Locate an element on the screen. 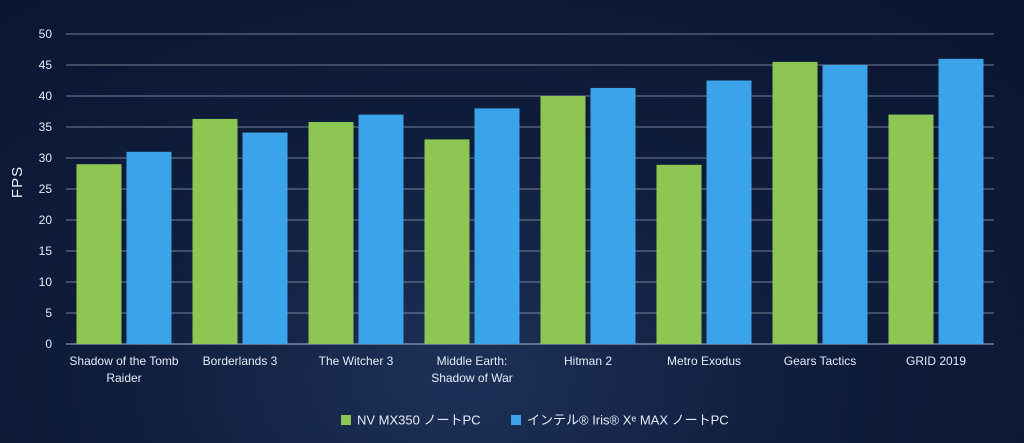 The width and height of the screenshot is (1024, 443). y-tick-label: 25 is located at coordinates (46, 189).